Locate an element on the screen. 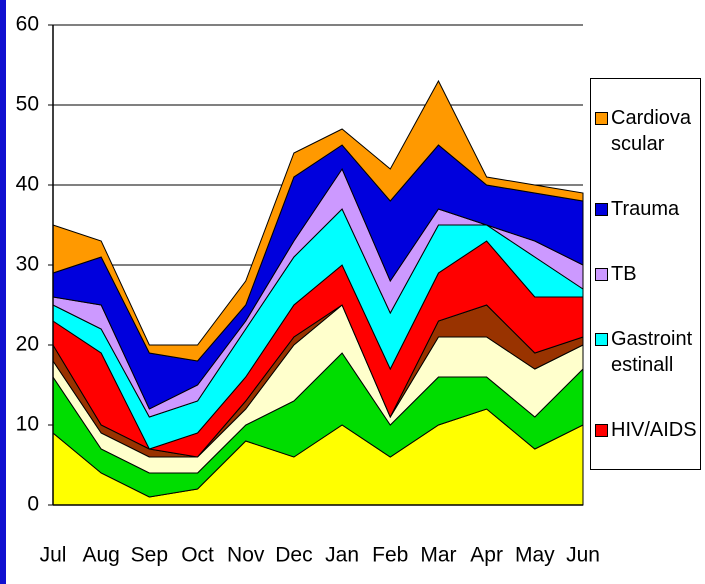 The image size is (705, 584). y-tick-label: 50 is located at coordinates (27, 104).